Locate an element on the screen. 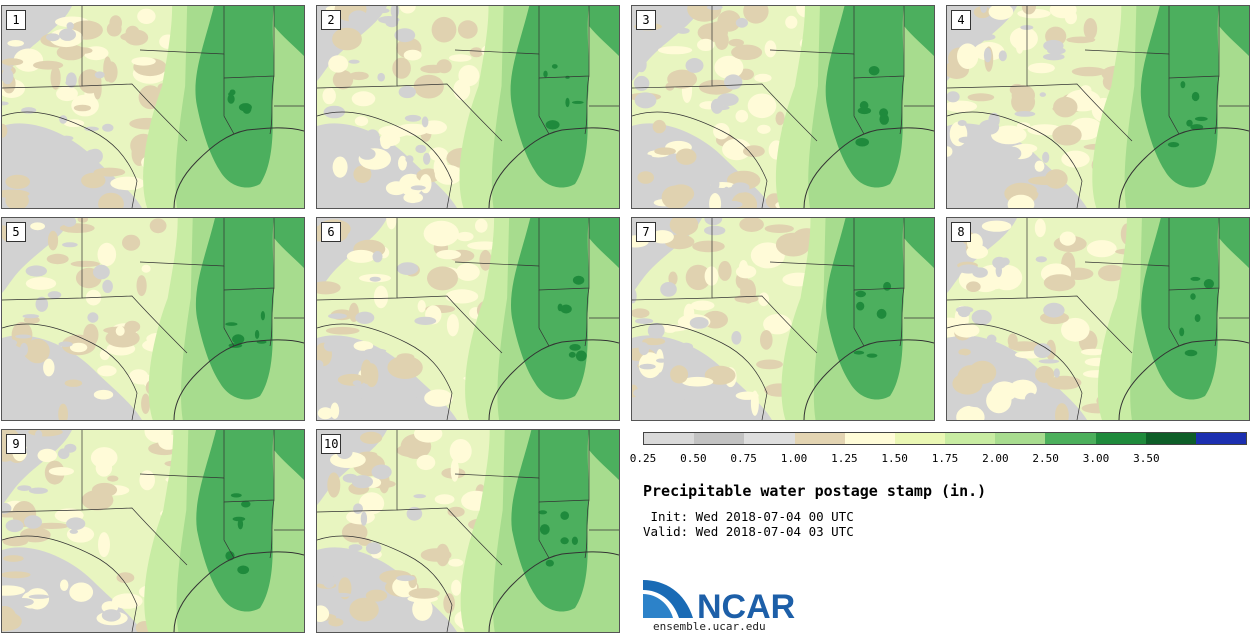 This screenshot has height=635, width=1260. panel-number-label: 3 is located at coordinates (646, 20).